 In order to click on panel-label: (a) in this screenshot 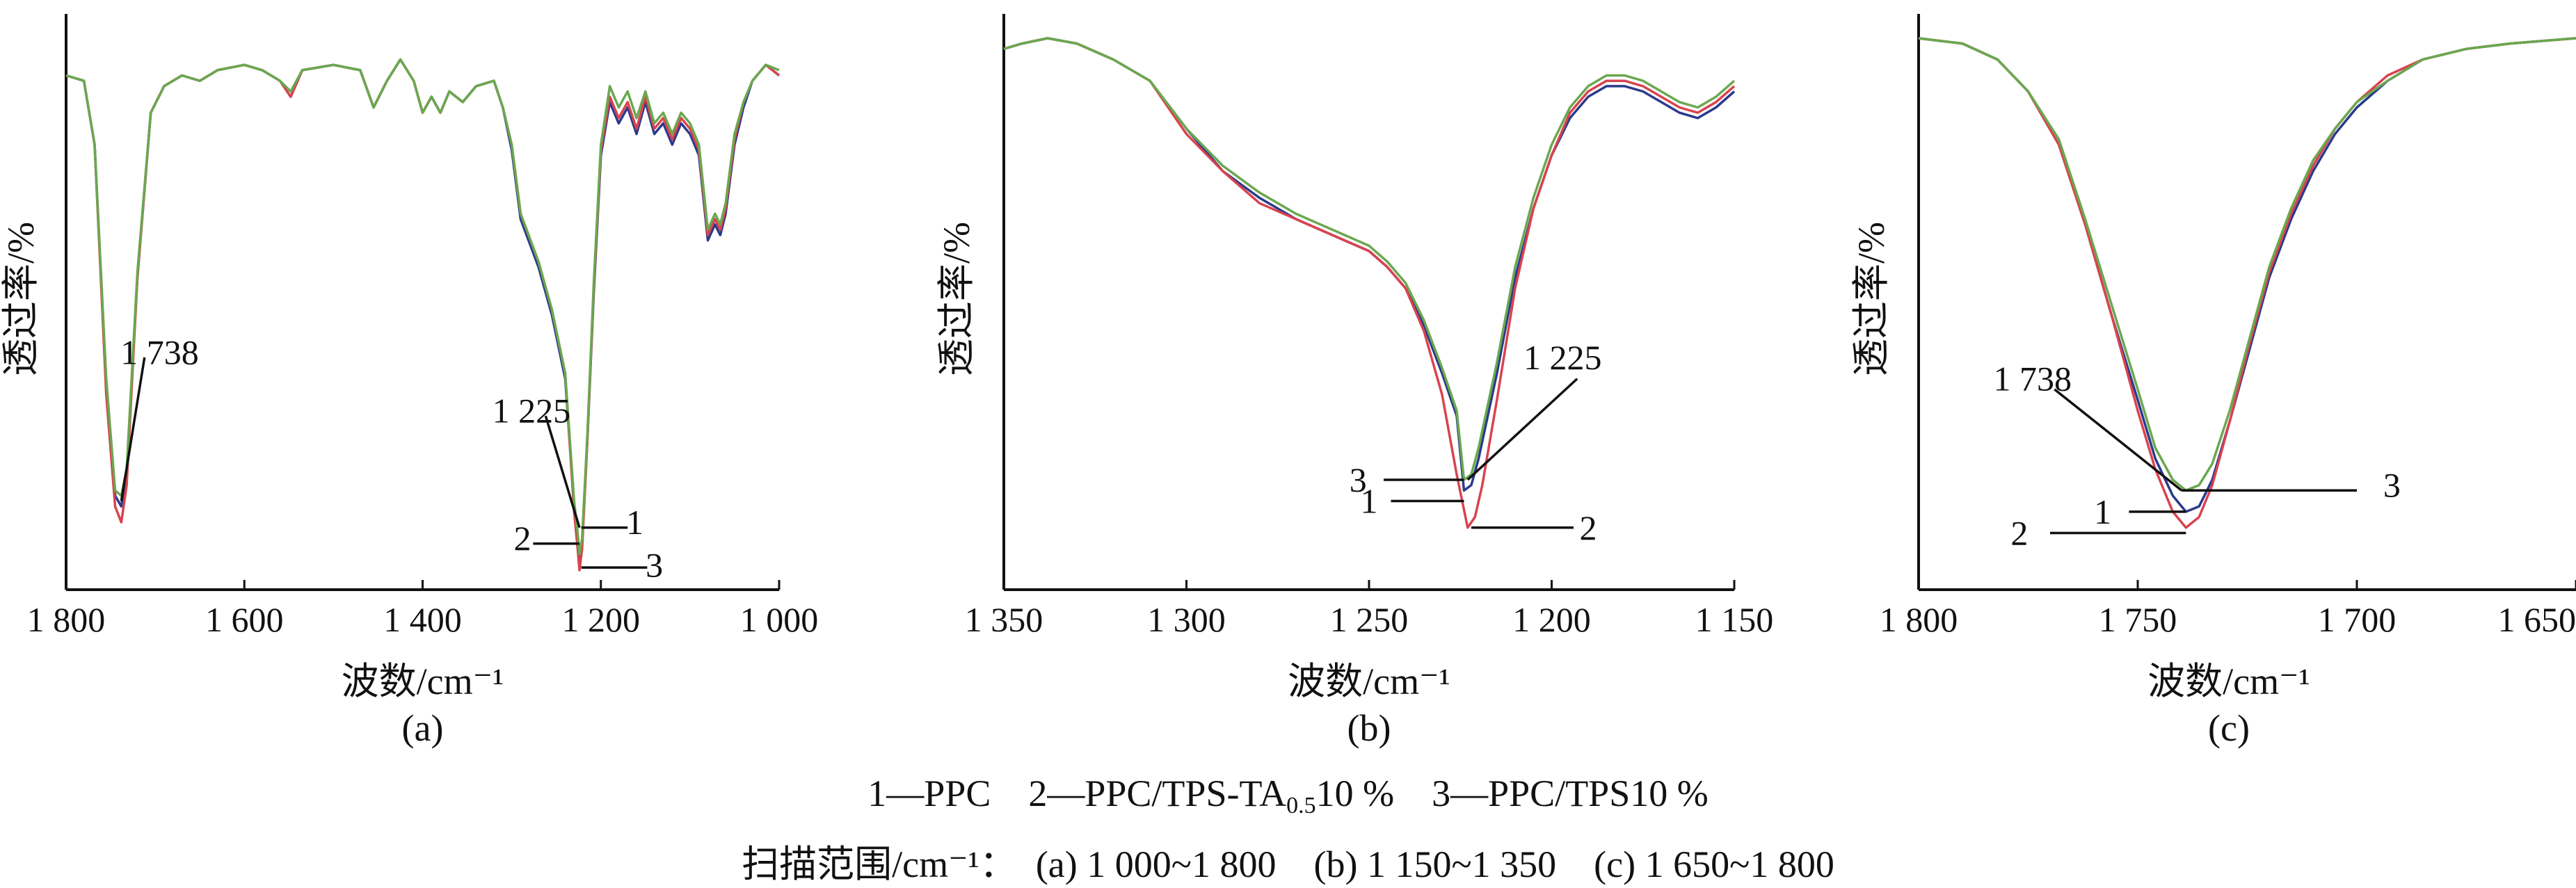, I will do `click(423, 728)`.